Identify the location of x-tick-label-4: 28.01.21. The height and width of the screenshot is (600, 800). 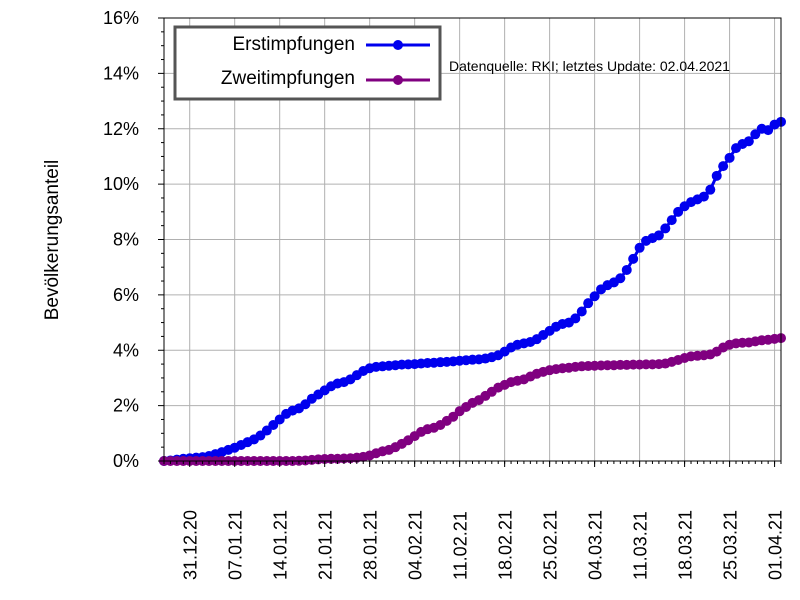
(371, 545).